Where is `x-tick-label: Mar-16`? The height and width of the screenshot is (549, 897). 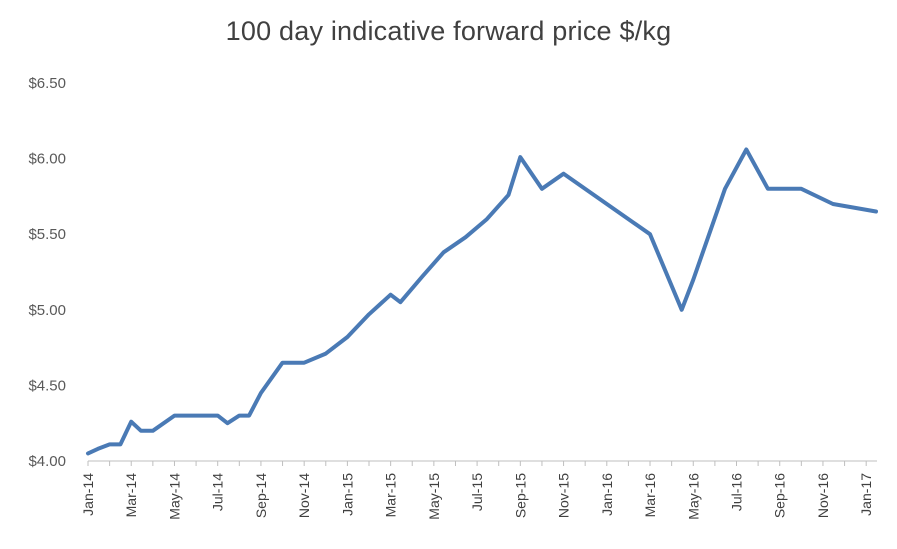 x-tick-label: Mar-16 is located at coordinates (650, 495).